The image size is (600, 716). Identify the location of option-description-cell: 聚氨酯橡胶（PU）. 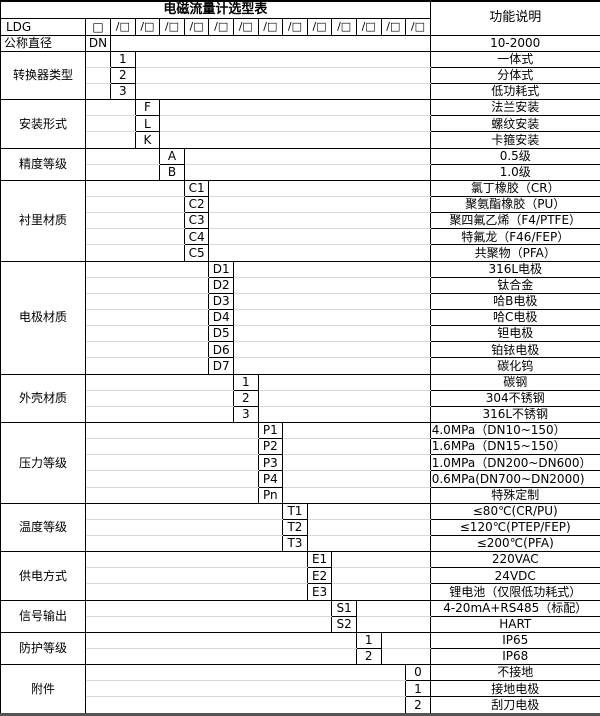
(514, 205).